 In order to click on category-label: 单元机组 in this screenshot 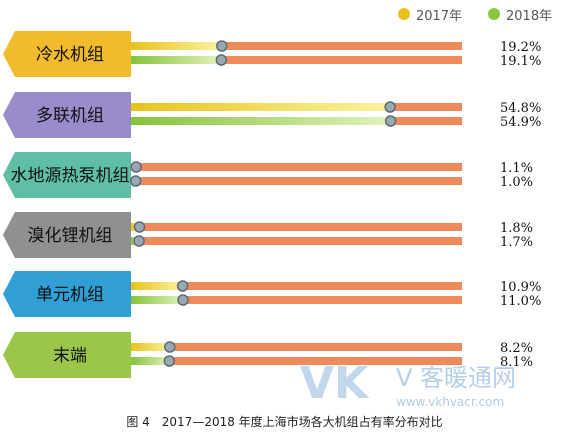, I will do `click(70, 295)`.